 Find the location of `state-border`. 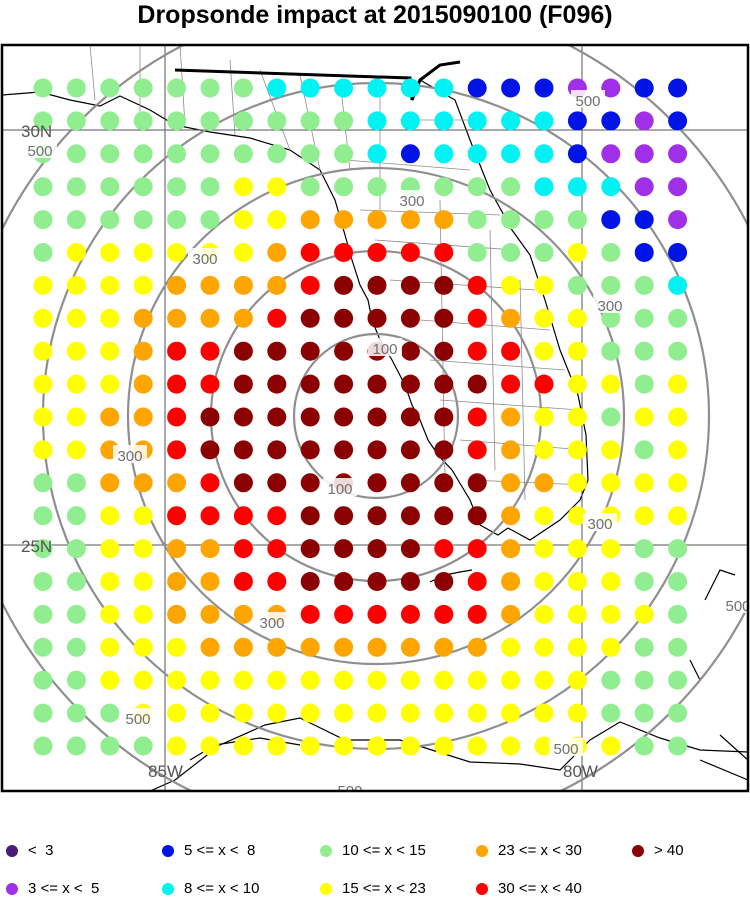

state-border is located at coordinates (317, 80).